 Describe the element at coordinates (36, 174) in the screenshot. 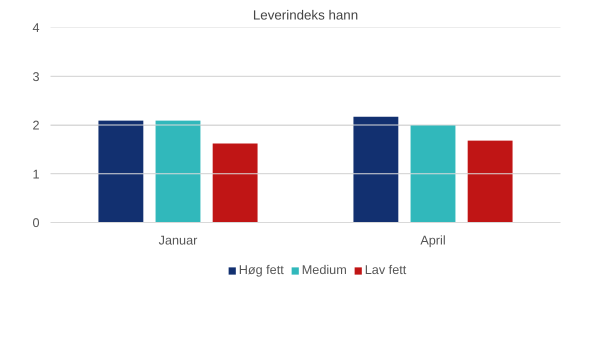

I see `y-tick-label: 1` at that location.